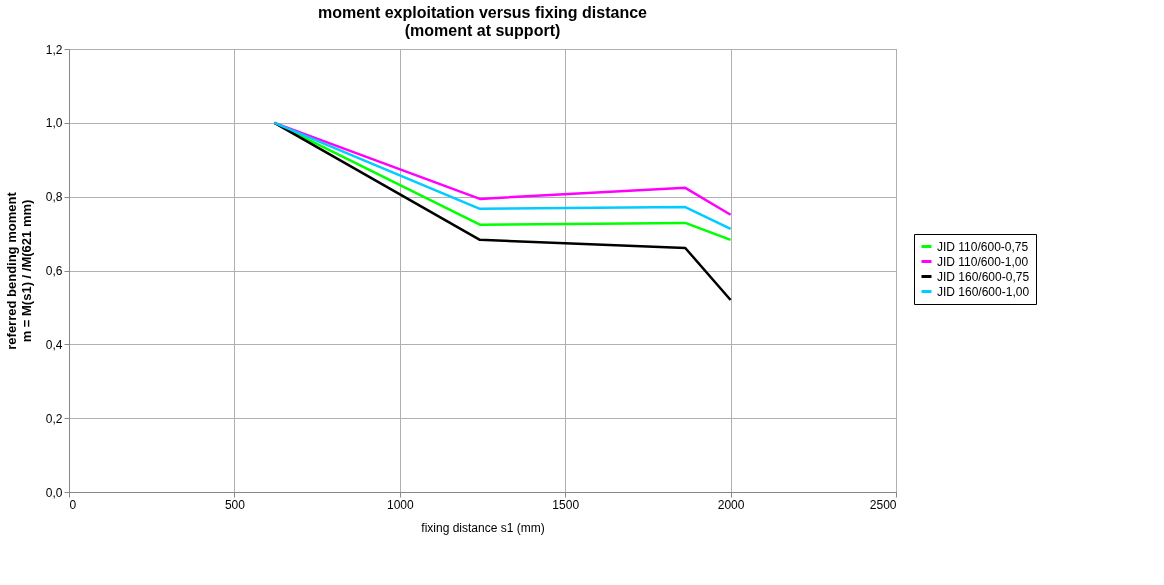 The width and height of the screenshot is (1164, 585). Describe the element at coordinates (235, 504) in the screenshot. I see `x-tick-label: 500` at that location.